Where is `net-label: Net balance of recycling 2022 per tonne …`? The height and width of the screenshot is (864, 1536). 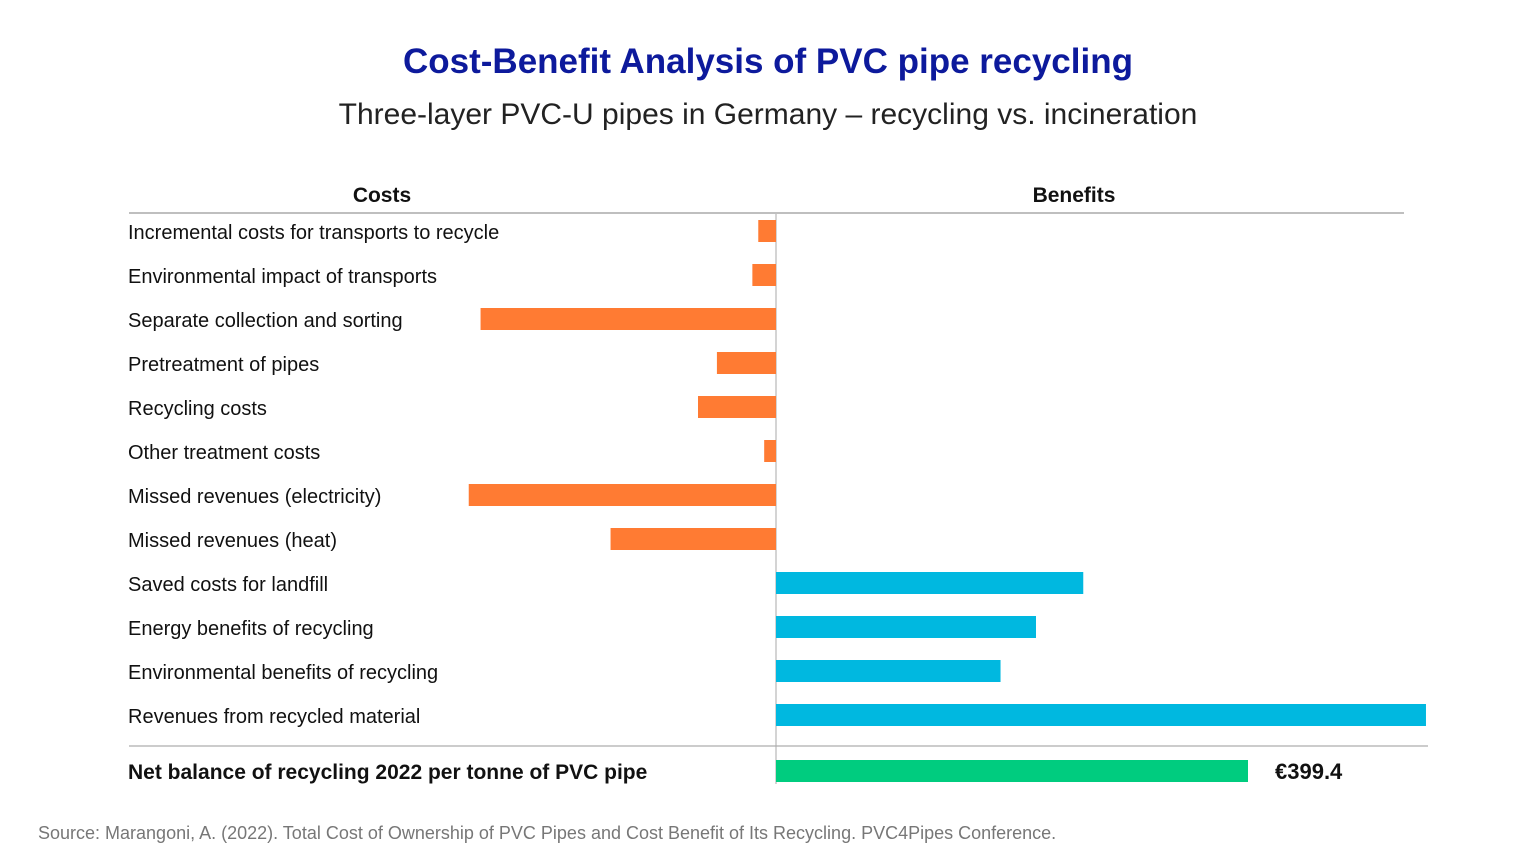 net-label: Net balance of recycling 2022 per tonne … is located at coordinates (387, 772).